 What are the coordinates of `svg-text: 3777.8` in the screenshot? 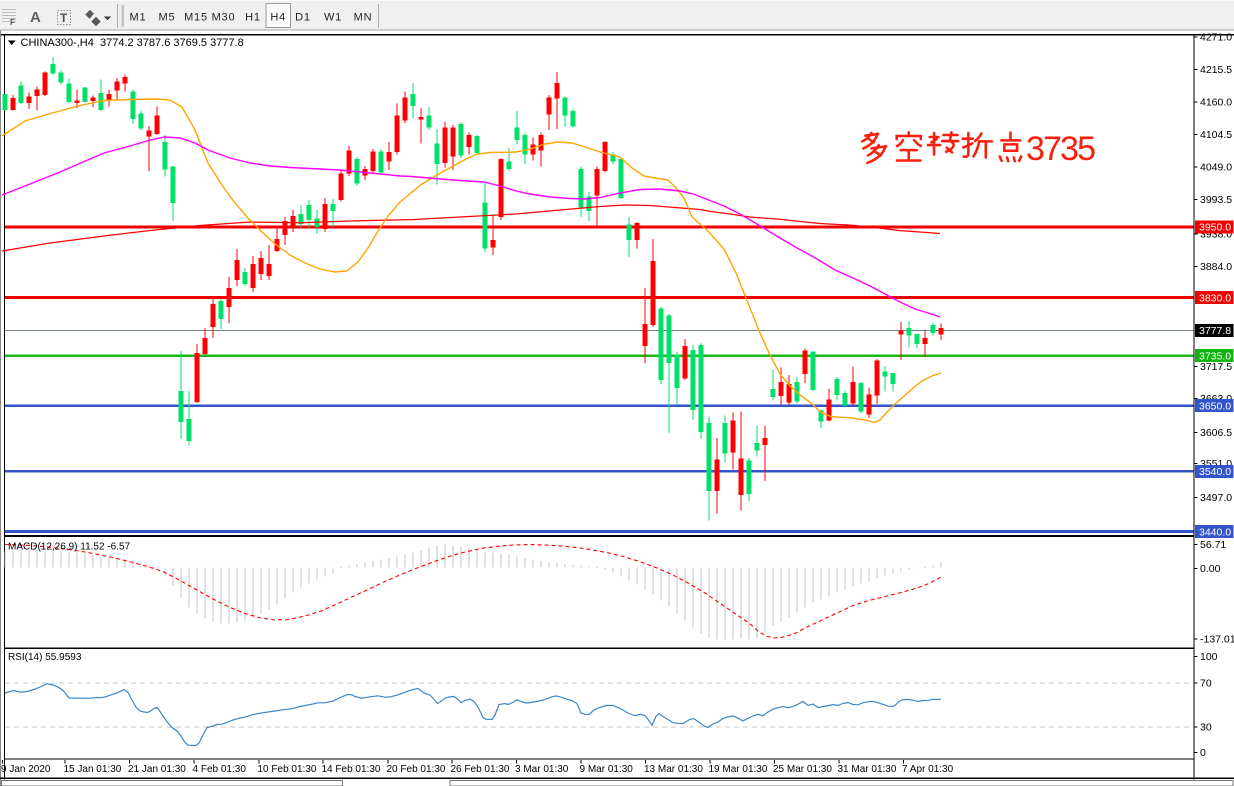 It's located at (1215, 331).